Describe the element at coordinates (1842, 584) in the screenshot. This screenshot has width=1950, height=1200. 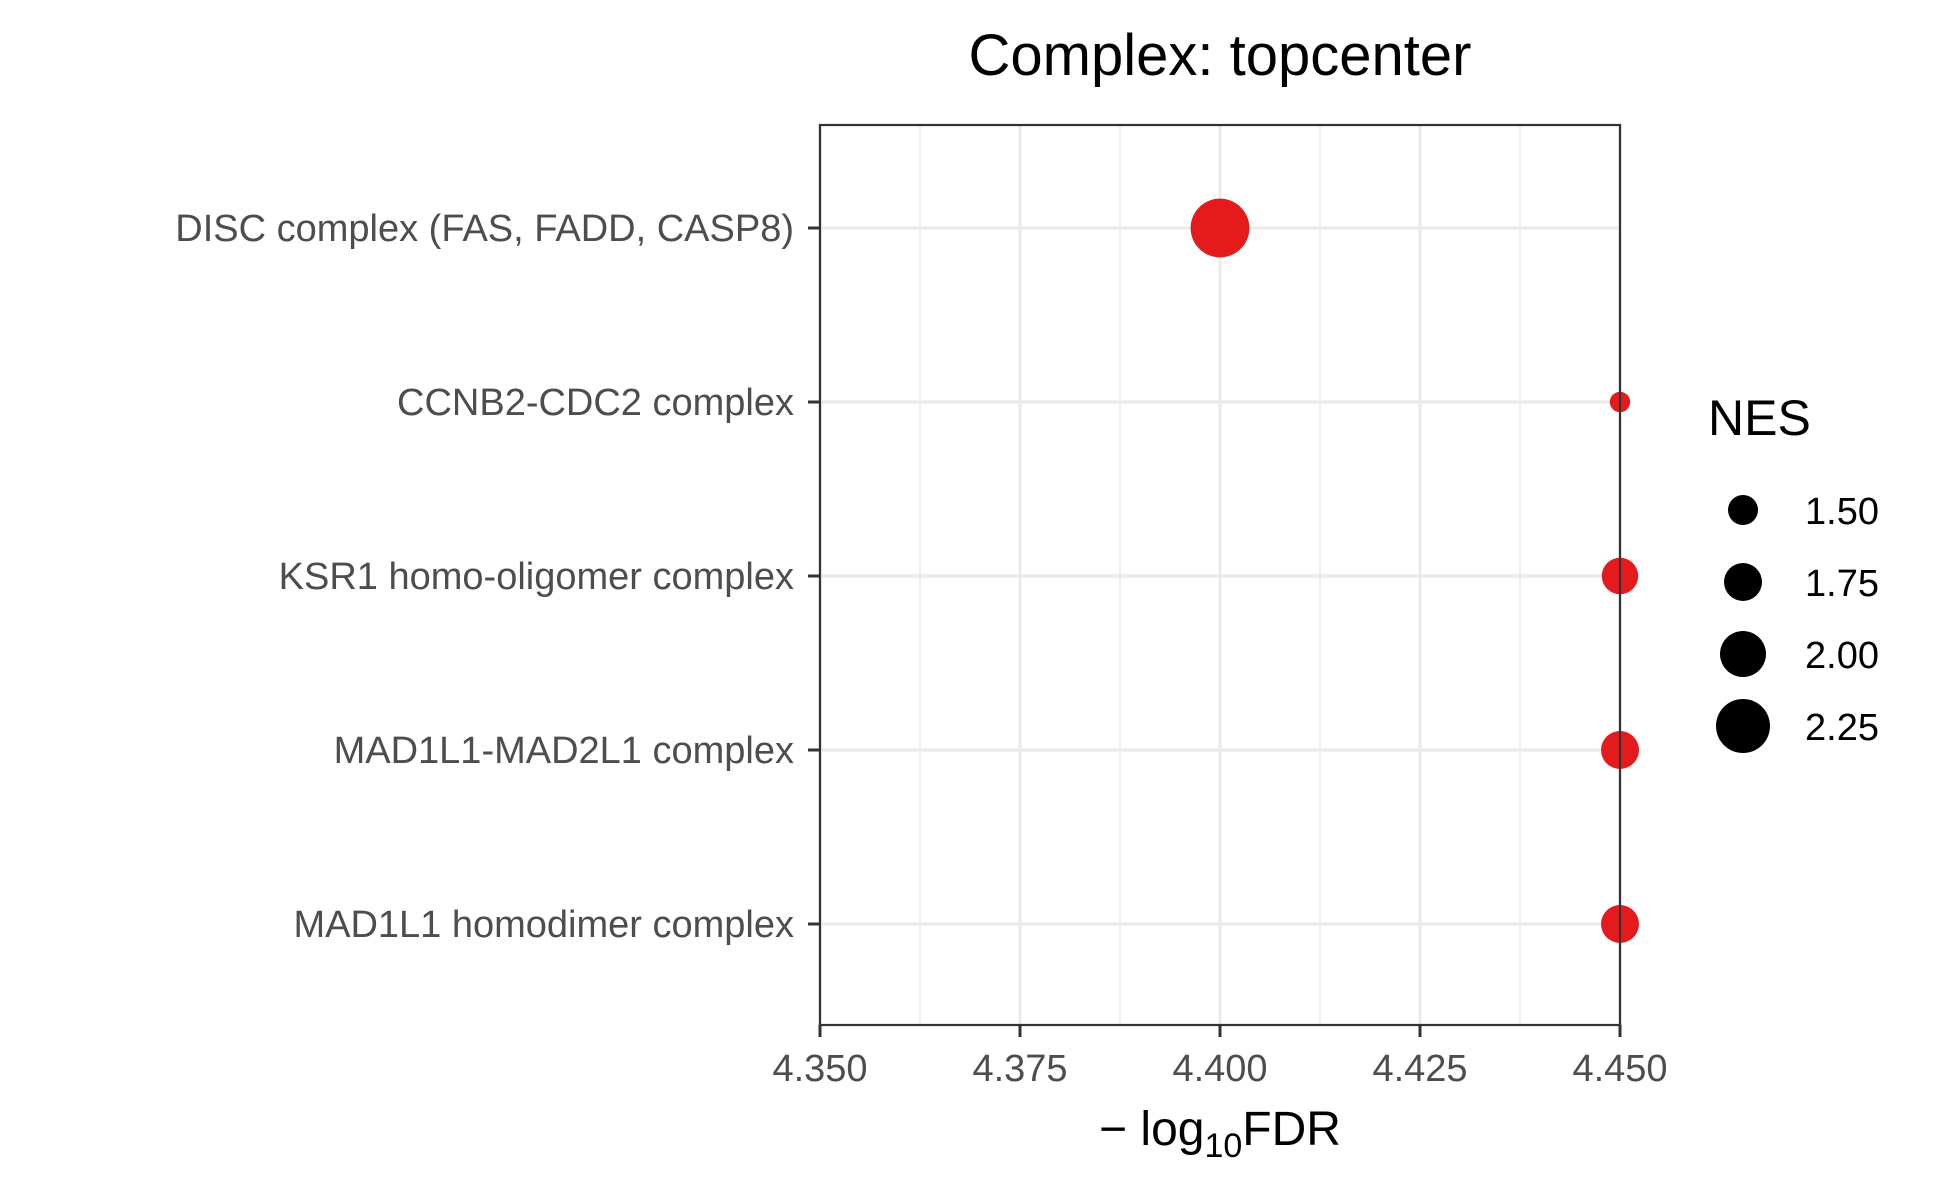
I see `legend-label: 1.75` at that location.